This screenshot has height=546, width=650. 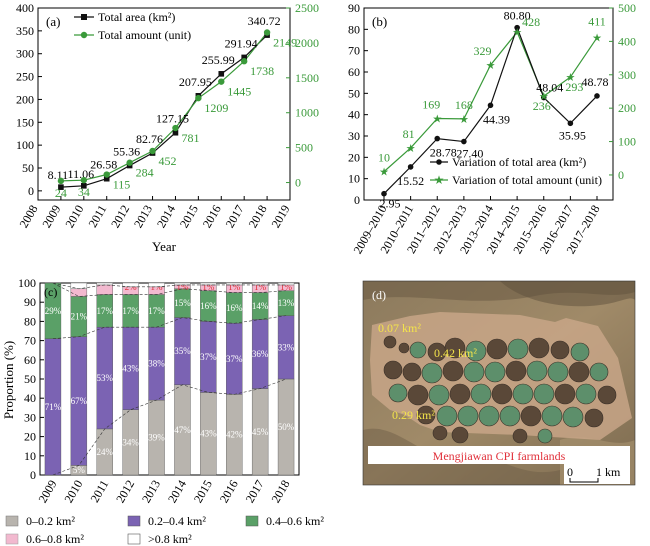 I want to click on c-x-tick-label: 2009, so click(x=47, y=492).